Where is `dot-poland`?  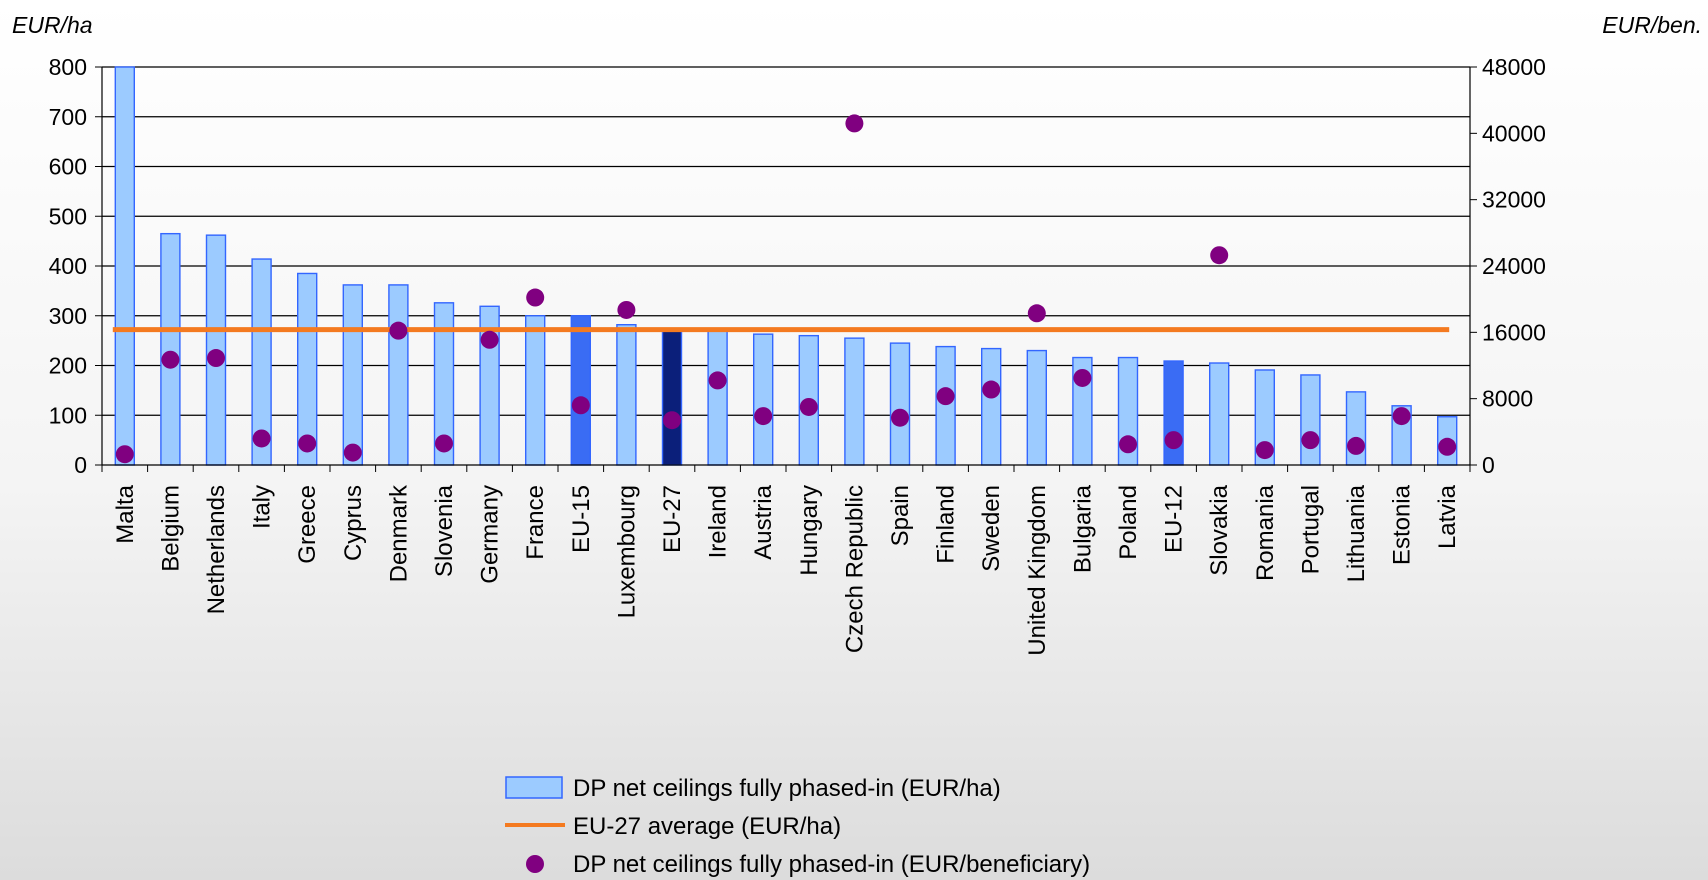 dot-poland is located at coordinates (1128, 444).